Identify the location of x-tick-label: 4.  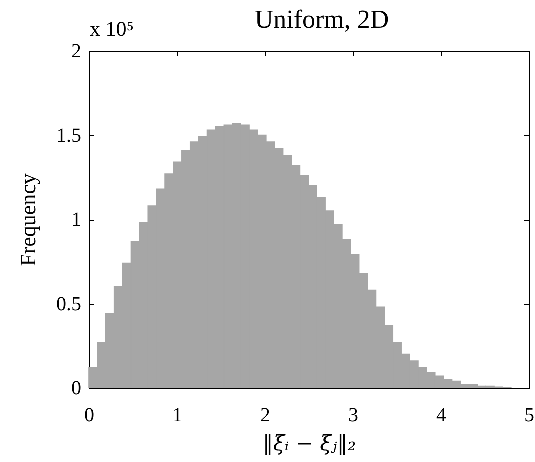
(441, 415).